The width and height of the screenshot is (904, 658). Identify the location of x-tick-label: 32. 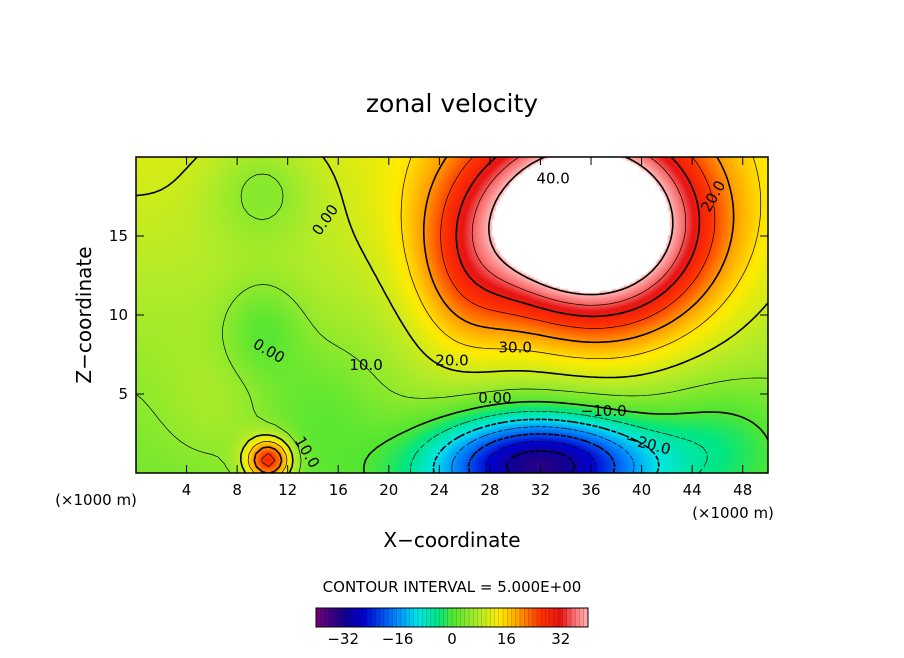
(540, 490).